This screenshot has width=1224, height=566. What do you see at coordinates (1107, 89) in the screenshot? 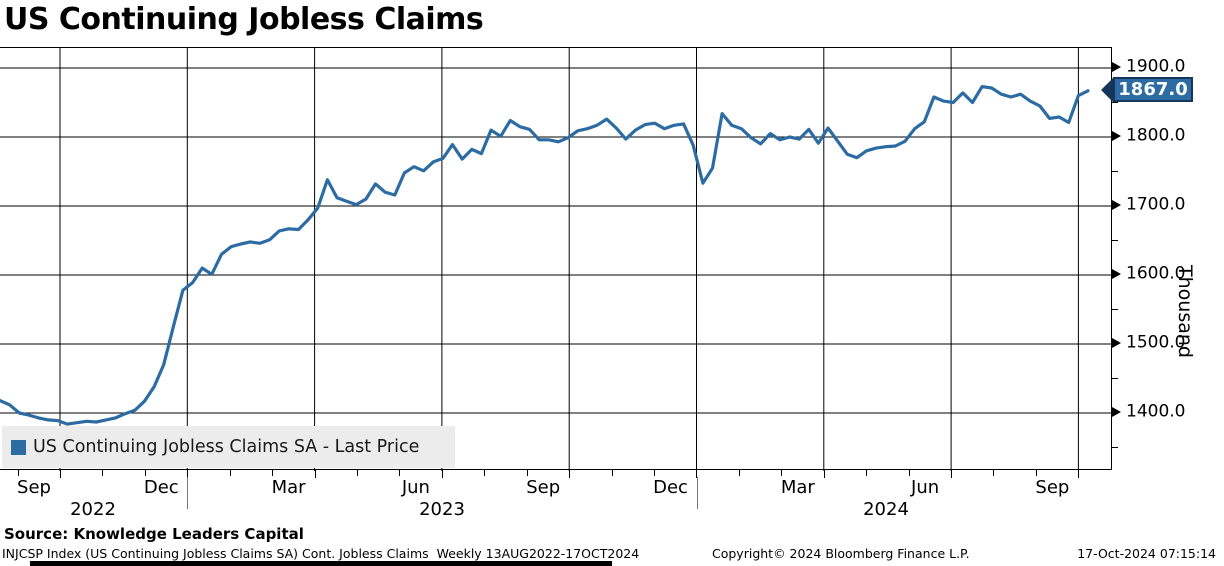
I see `last-price-badge-arrow` at bounding box center [1107, 89].